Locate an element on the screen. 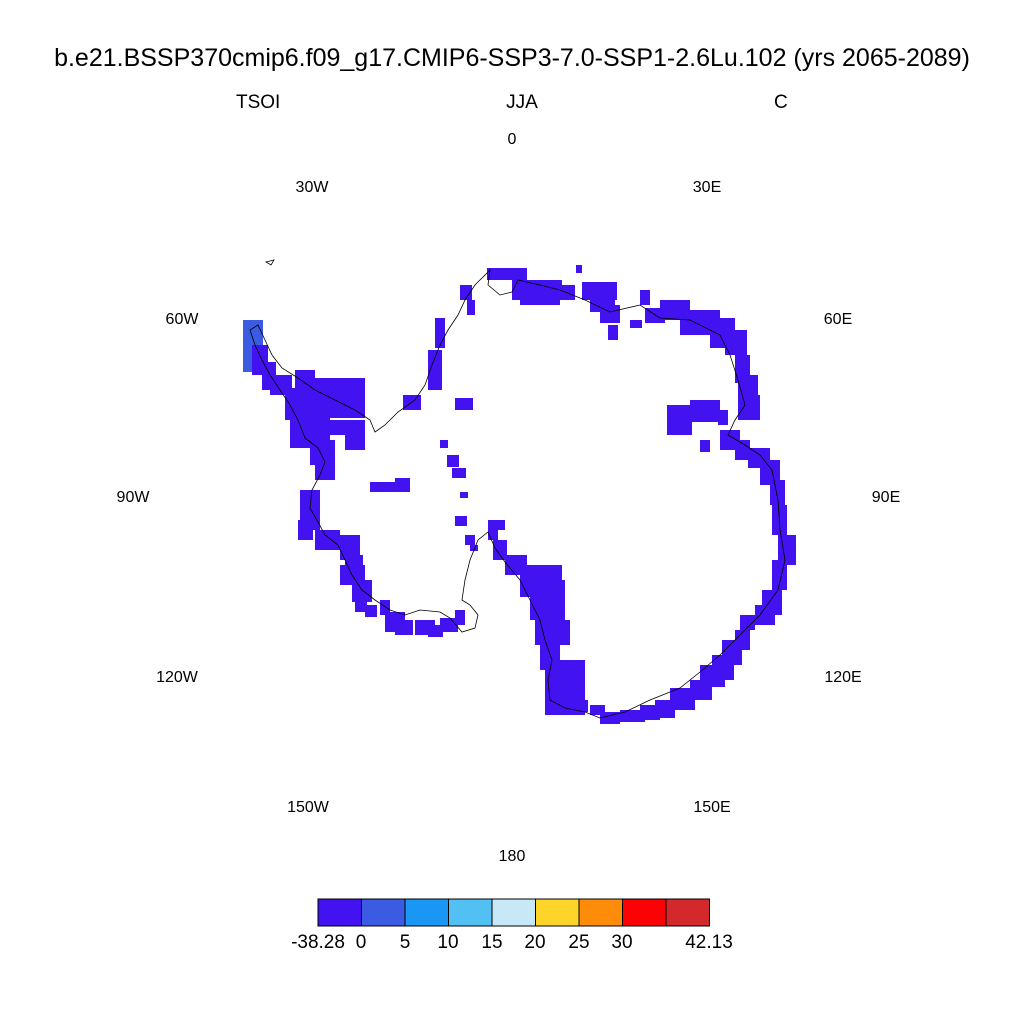 The height and width of the screenshot is (1024, 1024). longitude-label: 120E is located at coordinates (843, 677).